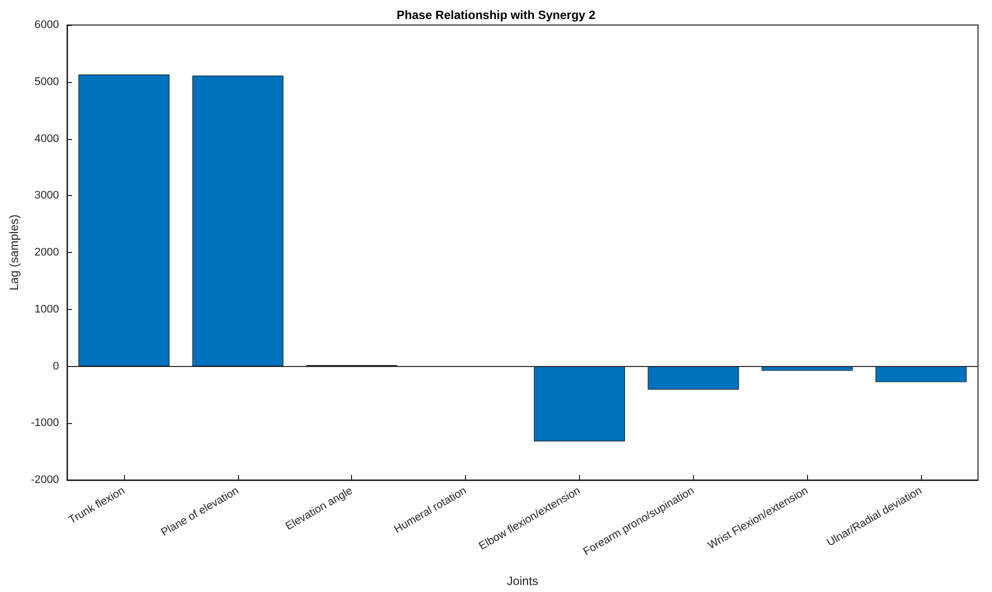 The height and width of the screenshot is (592, 992). Describe the element at coordinates (47, 196) in the screenshot. I see `y-tick-label: 3000` at that location.